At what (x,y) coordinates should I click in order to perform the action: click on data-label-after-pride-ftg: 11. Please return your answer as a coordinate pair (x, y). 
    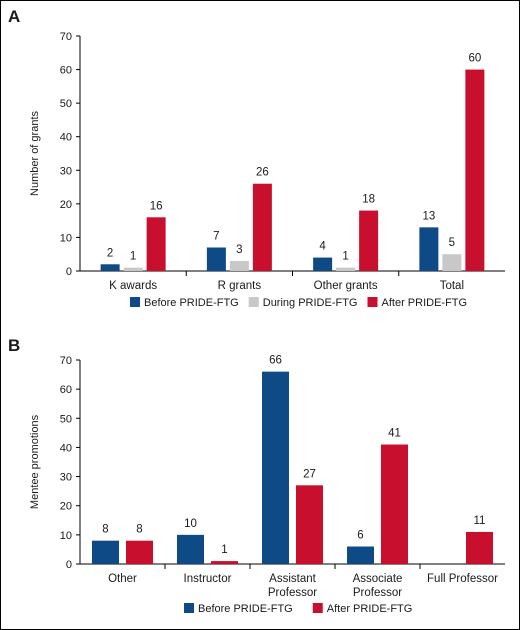
    Looking at the image, I should click on (480, 521).